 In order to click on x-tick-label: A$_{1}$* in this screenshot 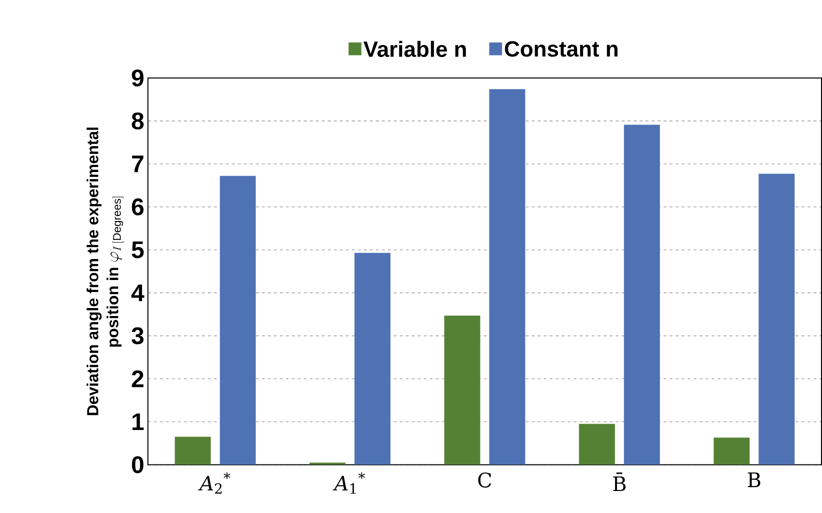, I will do `click(348, 483)`.